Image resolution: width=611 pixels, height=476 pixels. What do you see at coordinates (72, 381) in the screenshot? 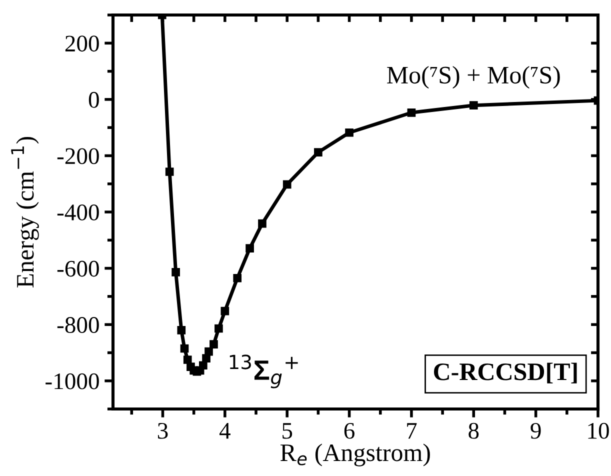
I see `y-tick-label: -1000` at bounding box center [72, 381].